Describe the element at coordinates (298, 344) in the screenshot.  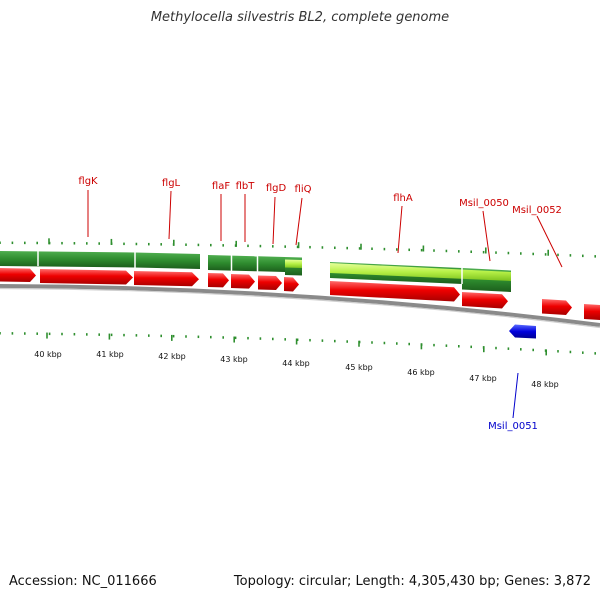
I see `lower-tick-row` at that location.